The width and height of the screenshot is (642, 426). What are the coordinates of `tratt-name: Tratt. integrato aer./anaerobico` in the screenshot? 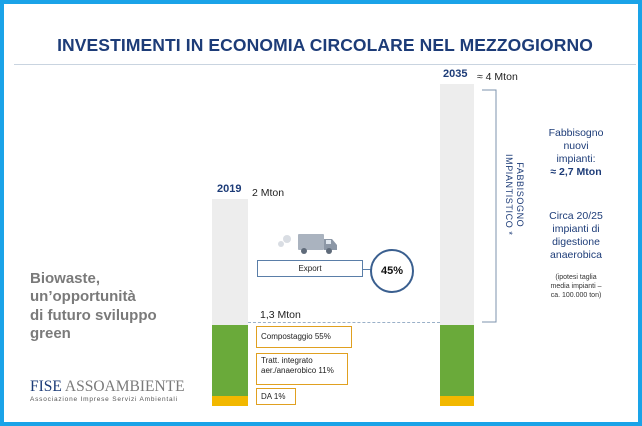 It's located at (289, 365).